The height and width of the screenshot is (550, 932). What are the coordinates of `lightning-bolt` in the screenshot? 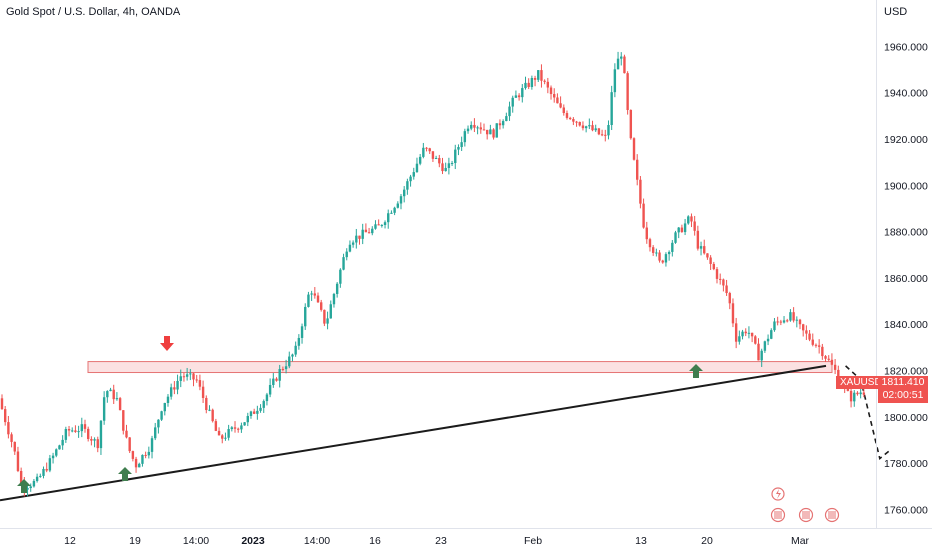 It's located at (778, 494).